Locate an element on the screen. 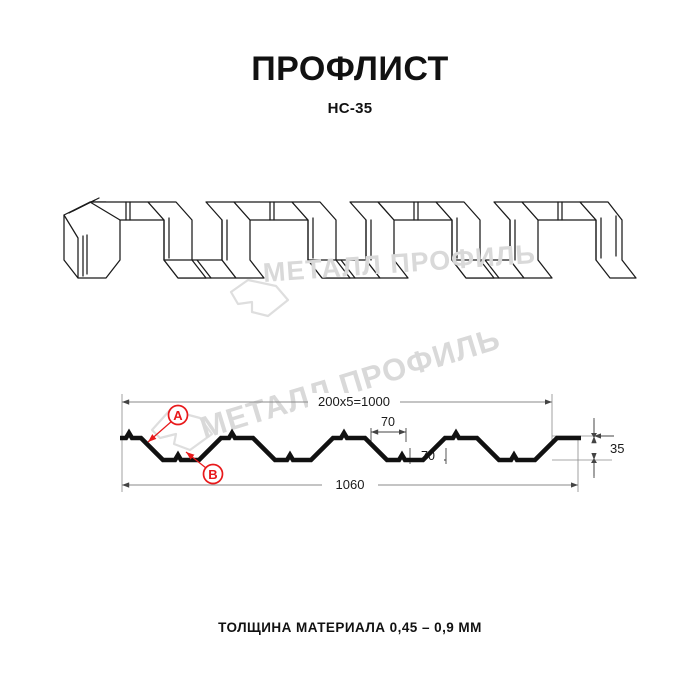 The image size is (700, 700). callout-label-b: B is located at coordinates (212, 474).